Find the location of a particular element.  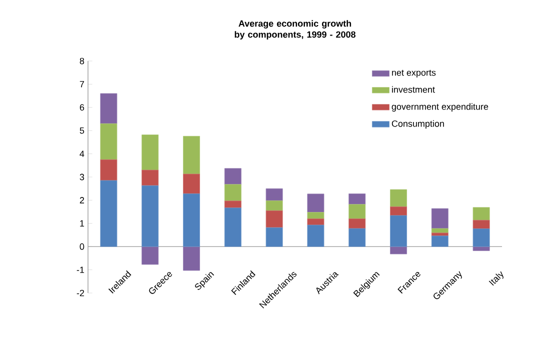

y-tick-label: 2 is located at coordinates (82, 200).